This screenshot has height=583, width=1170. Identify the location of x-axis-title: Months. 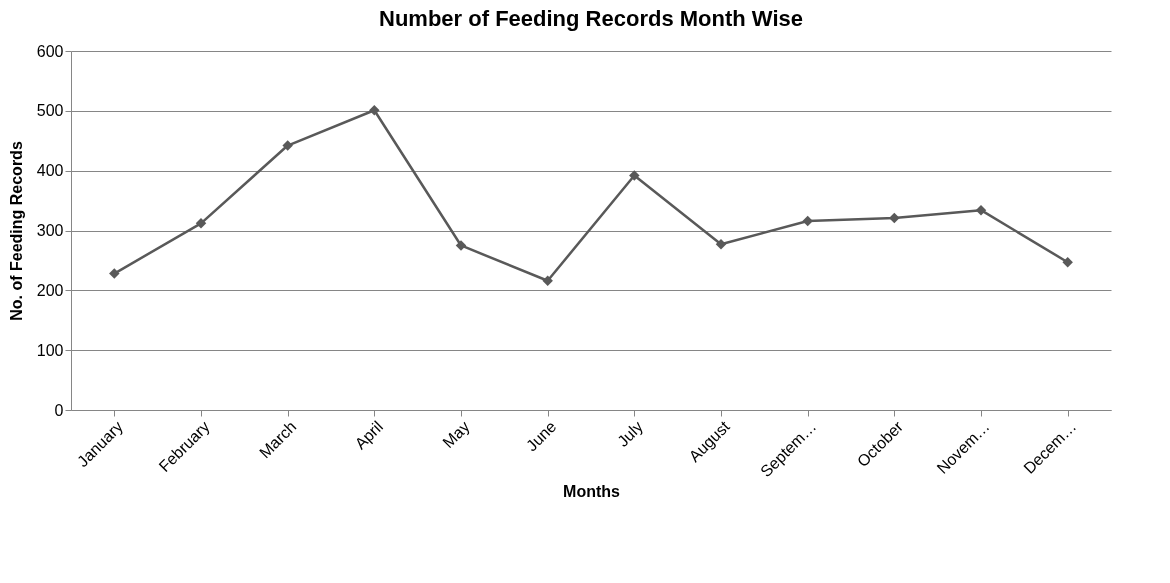
(592, 492).